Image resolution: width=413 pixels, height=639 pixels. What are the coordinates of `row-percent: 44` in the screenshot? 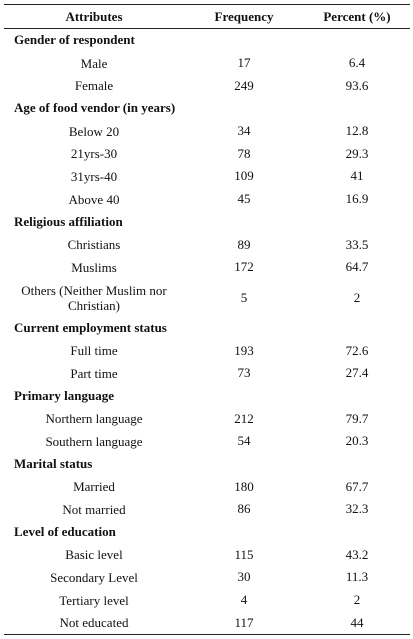 It's located at (357, 623).